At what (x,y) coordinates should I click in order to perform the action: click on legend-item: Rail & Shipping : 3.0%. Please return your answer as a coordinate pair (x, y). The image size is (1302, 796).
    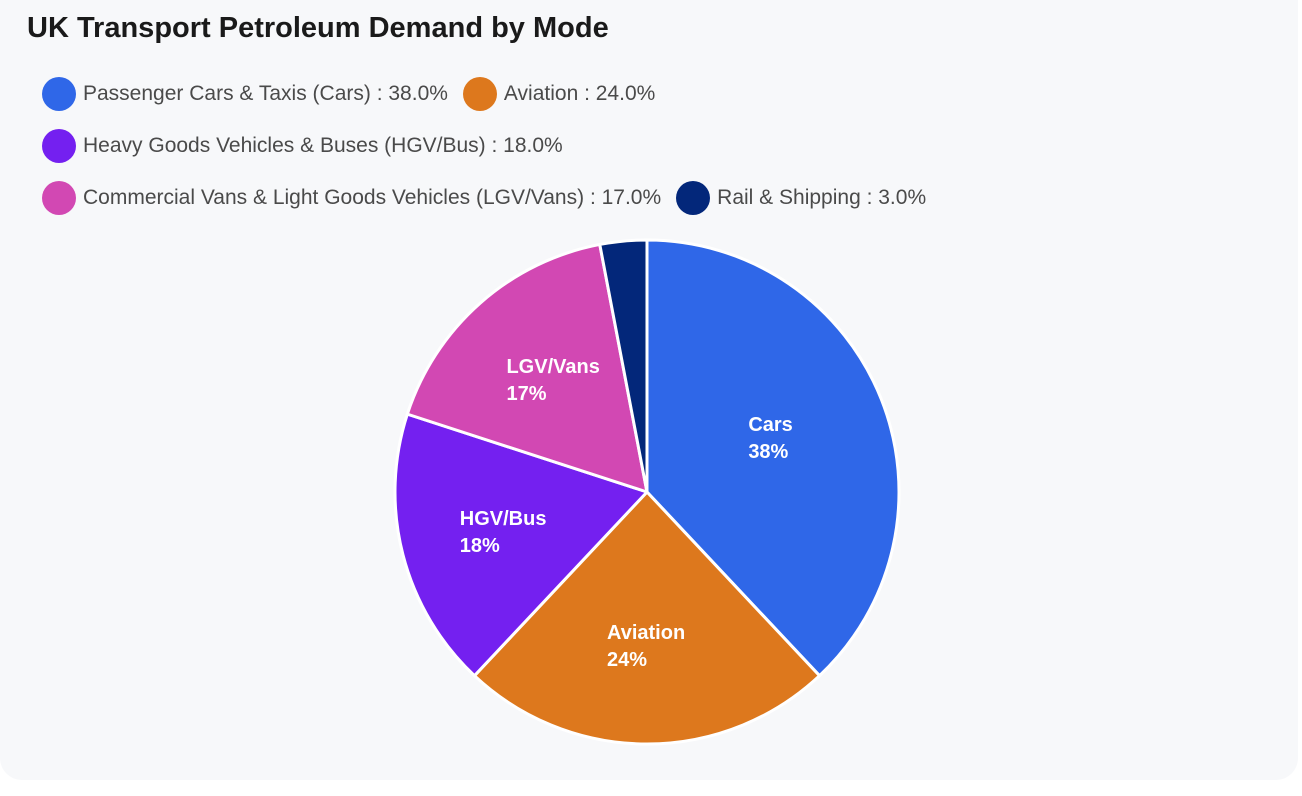
    Looking at the image, I should click on (801, 198).